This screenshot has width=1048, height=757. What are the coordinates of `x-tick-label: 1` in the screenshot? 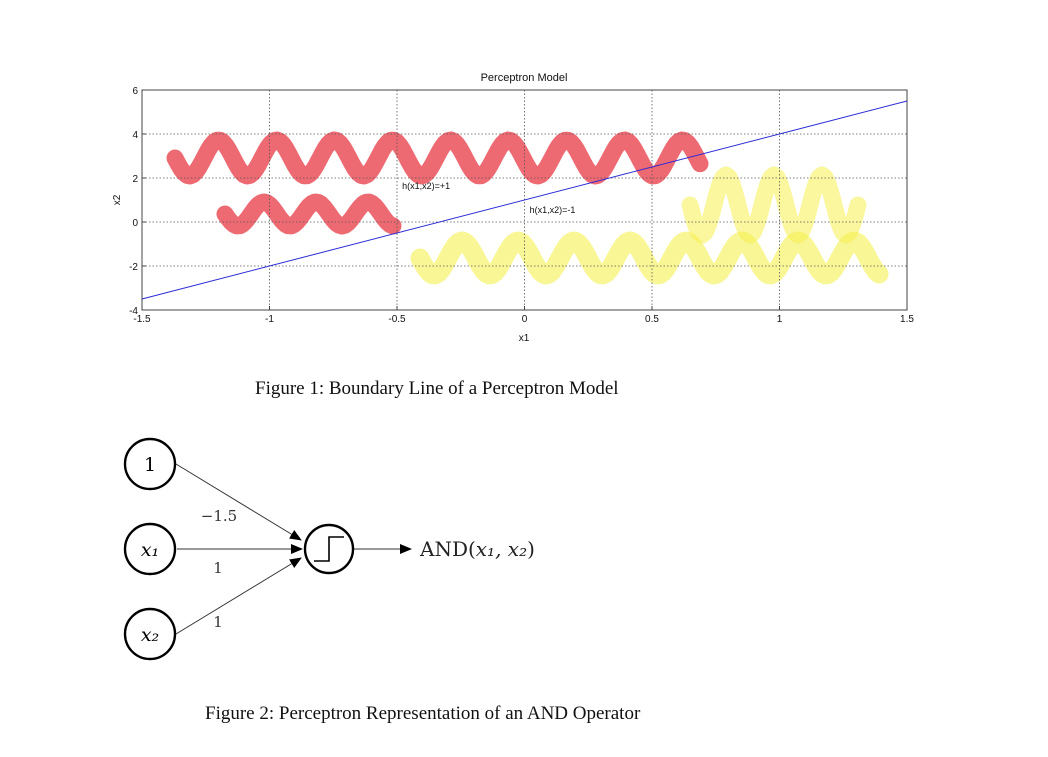 It's located at (780, 319).